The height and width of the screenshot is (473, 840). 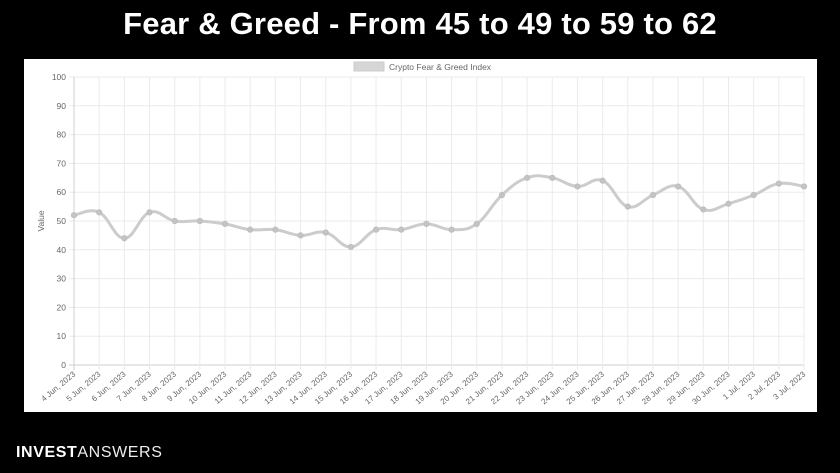 I want to click on y-tick-label: 0, so click(x=63, y=365).